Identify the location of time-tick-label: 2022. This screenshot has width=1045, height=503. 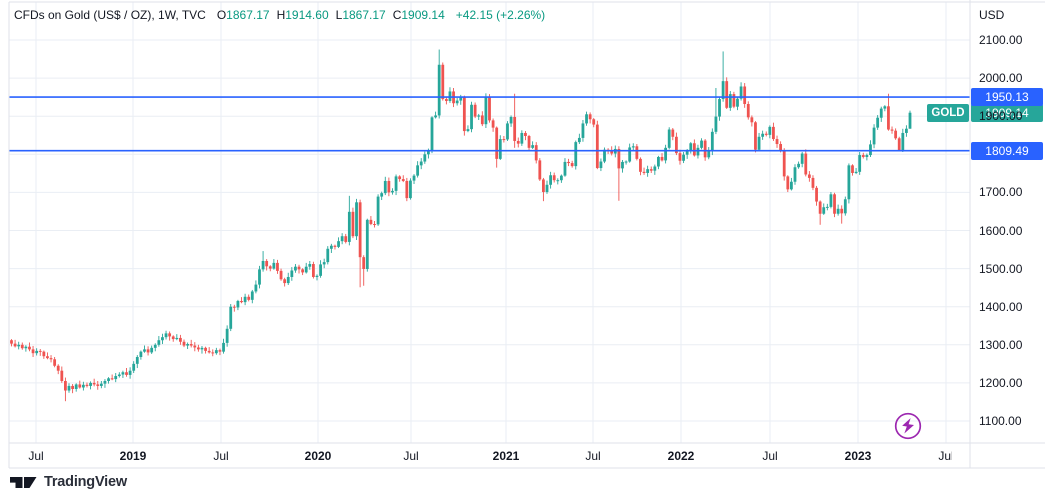
(681, 456).